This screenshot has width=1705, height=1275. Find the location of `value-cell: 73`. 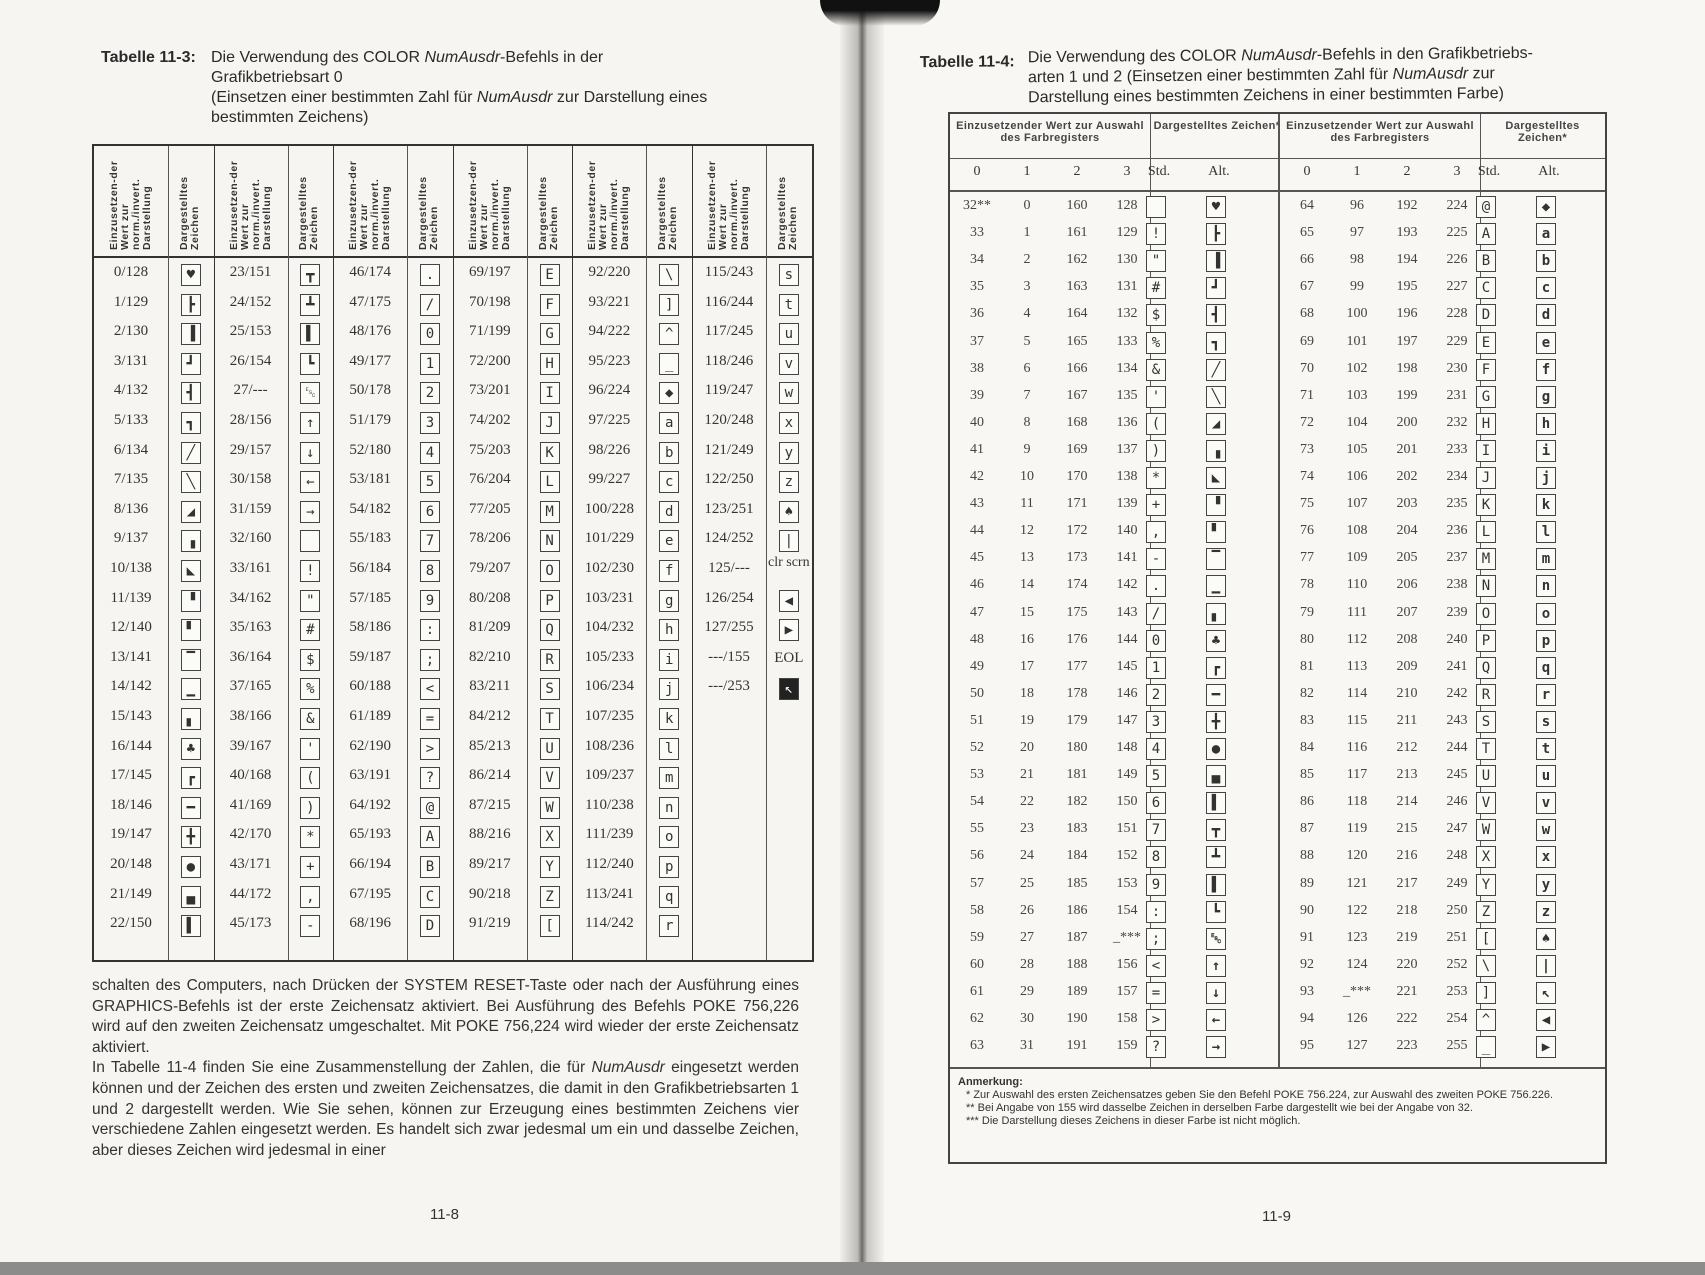

value-cell: 73 is located at coordinates (1307, 449).